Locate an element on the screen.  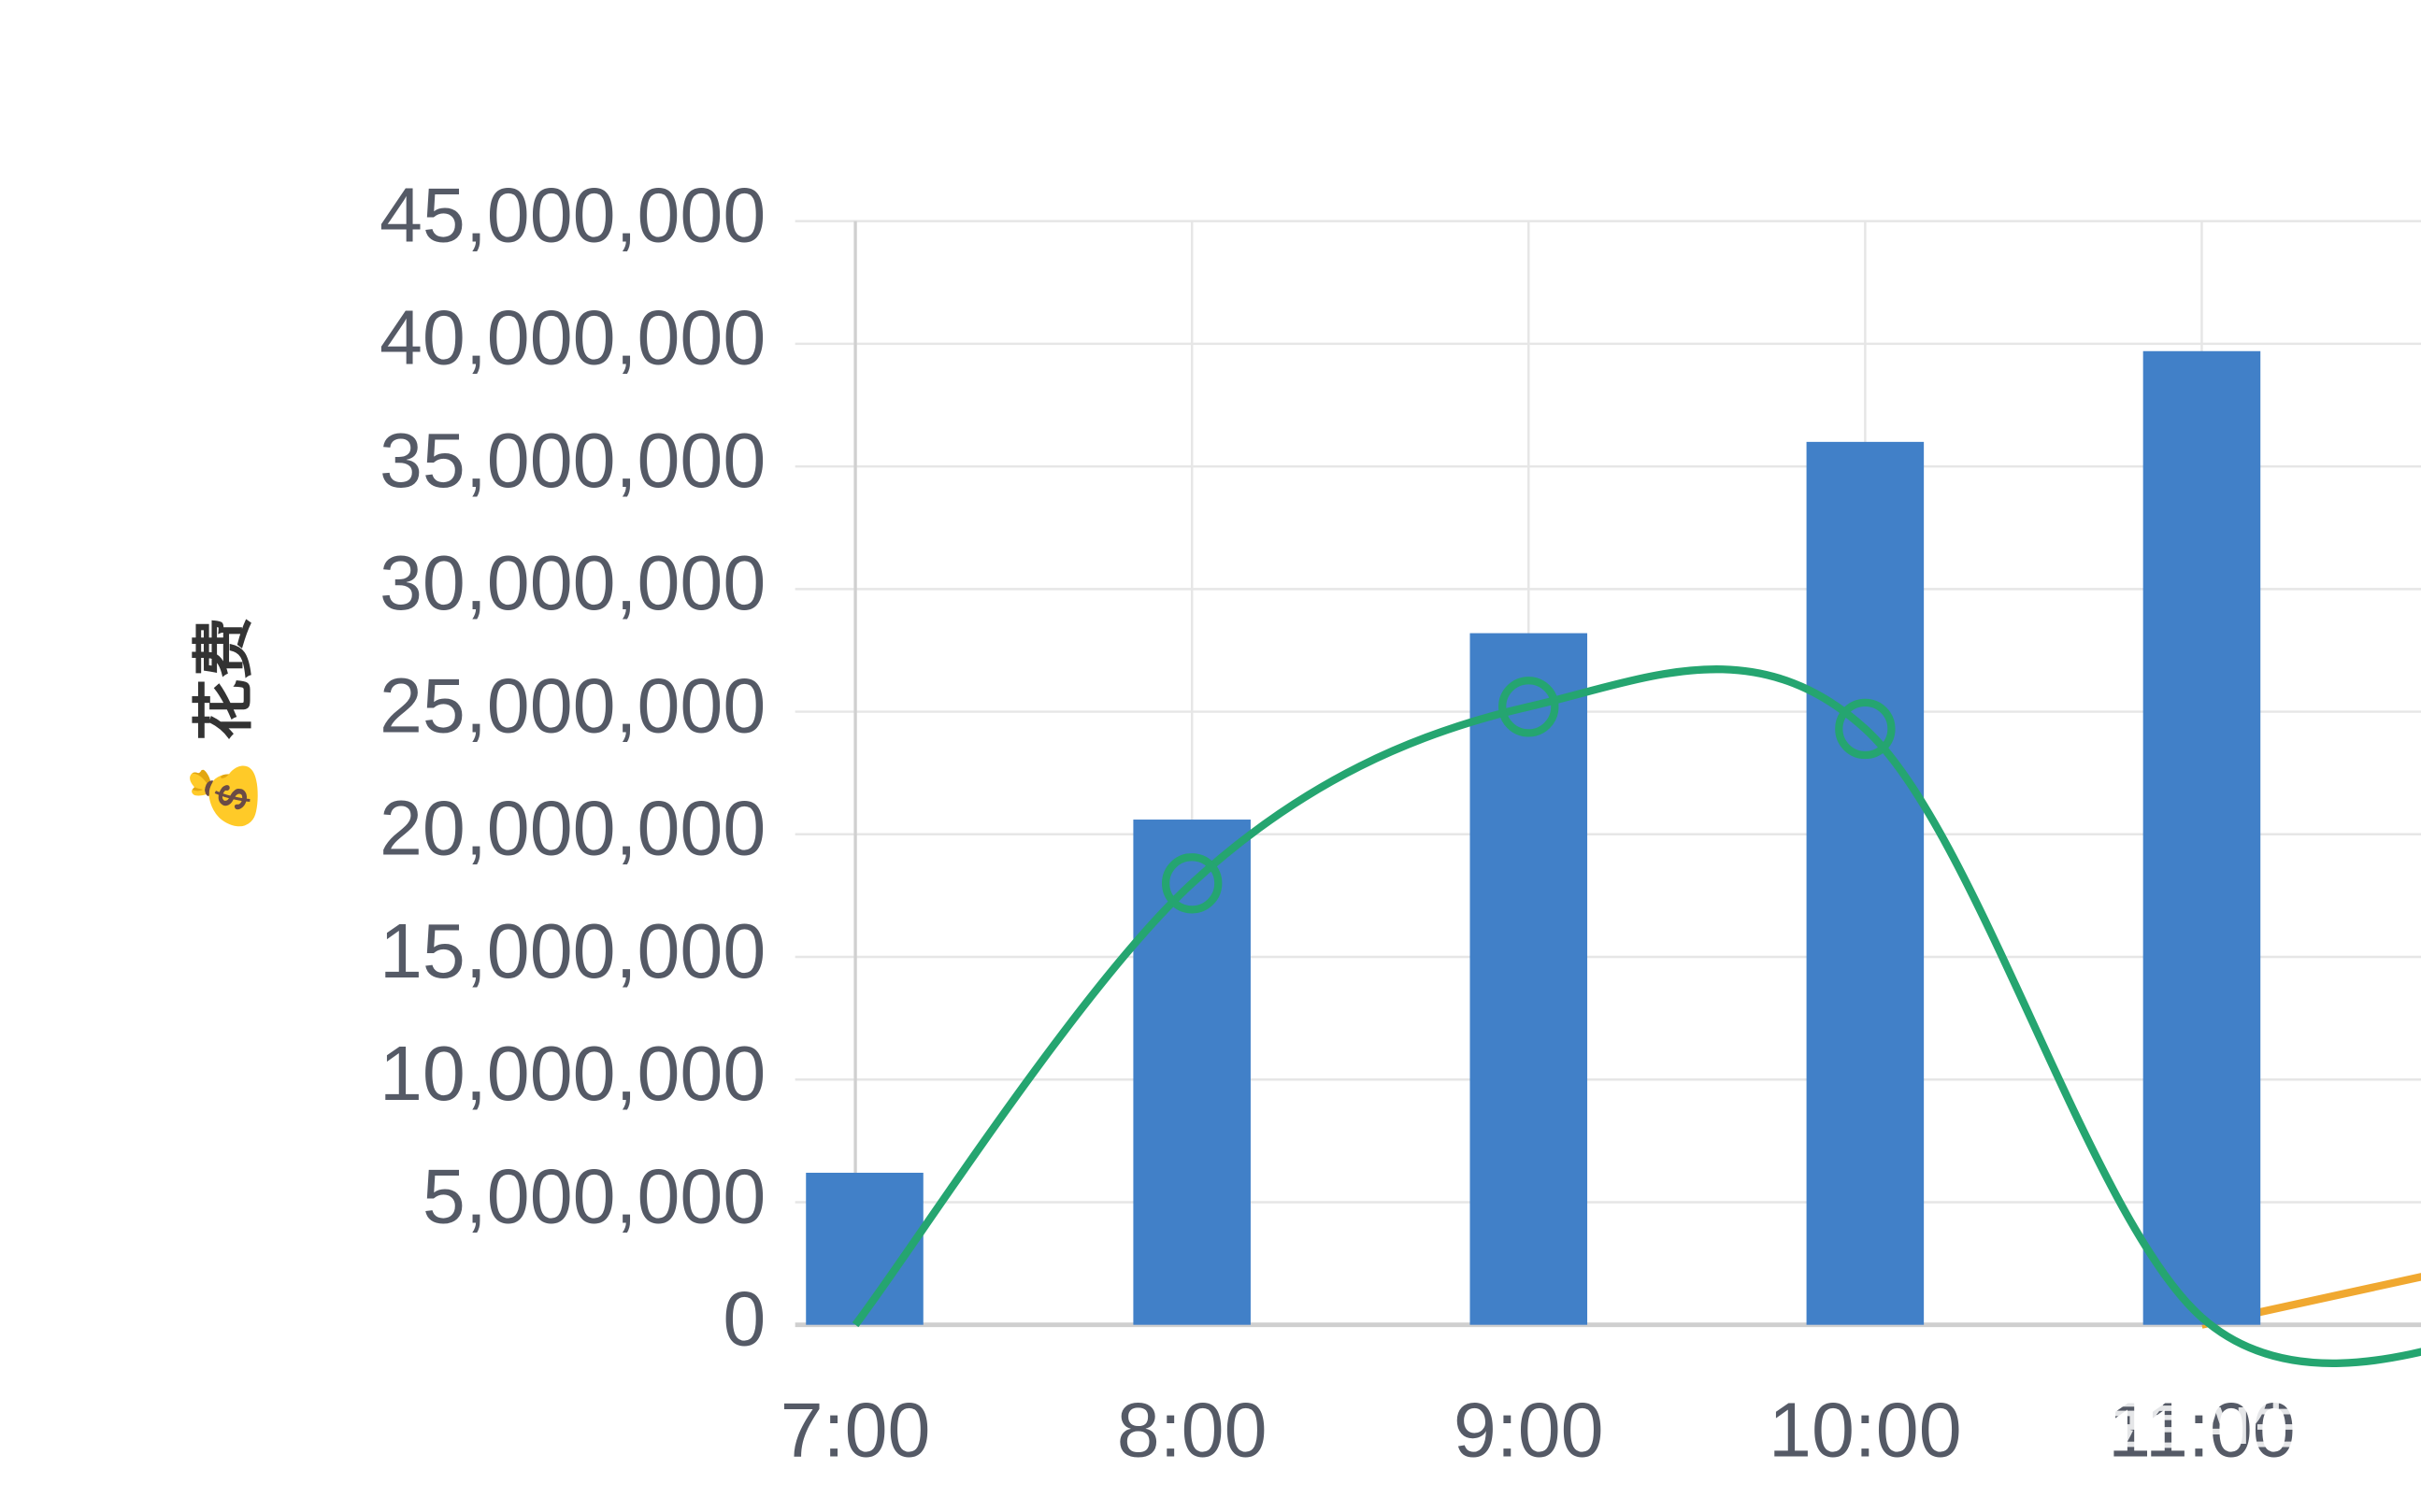
x-tick-label: 9:00 is located at coordinates (1529, 1430).